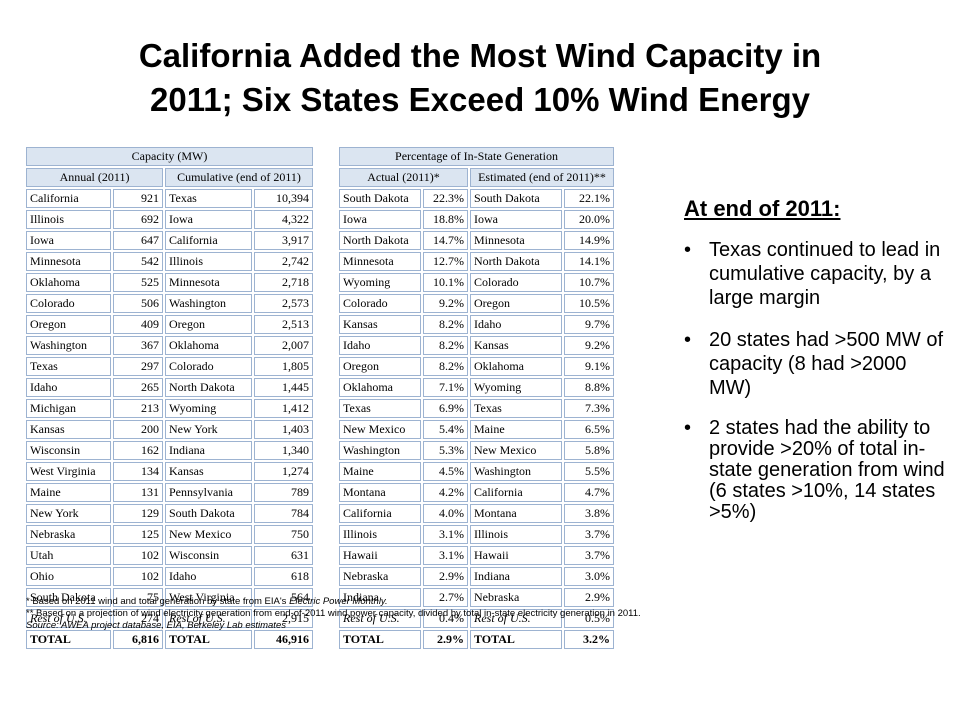  I want to click on state-cell: Nebraska, so click(68, 534).